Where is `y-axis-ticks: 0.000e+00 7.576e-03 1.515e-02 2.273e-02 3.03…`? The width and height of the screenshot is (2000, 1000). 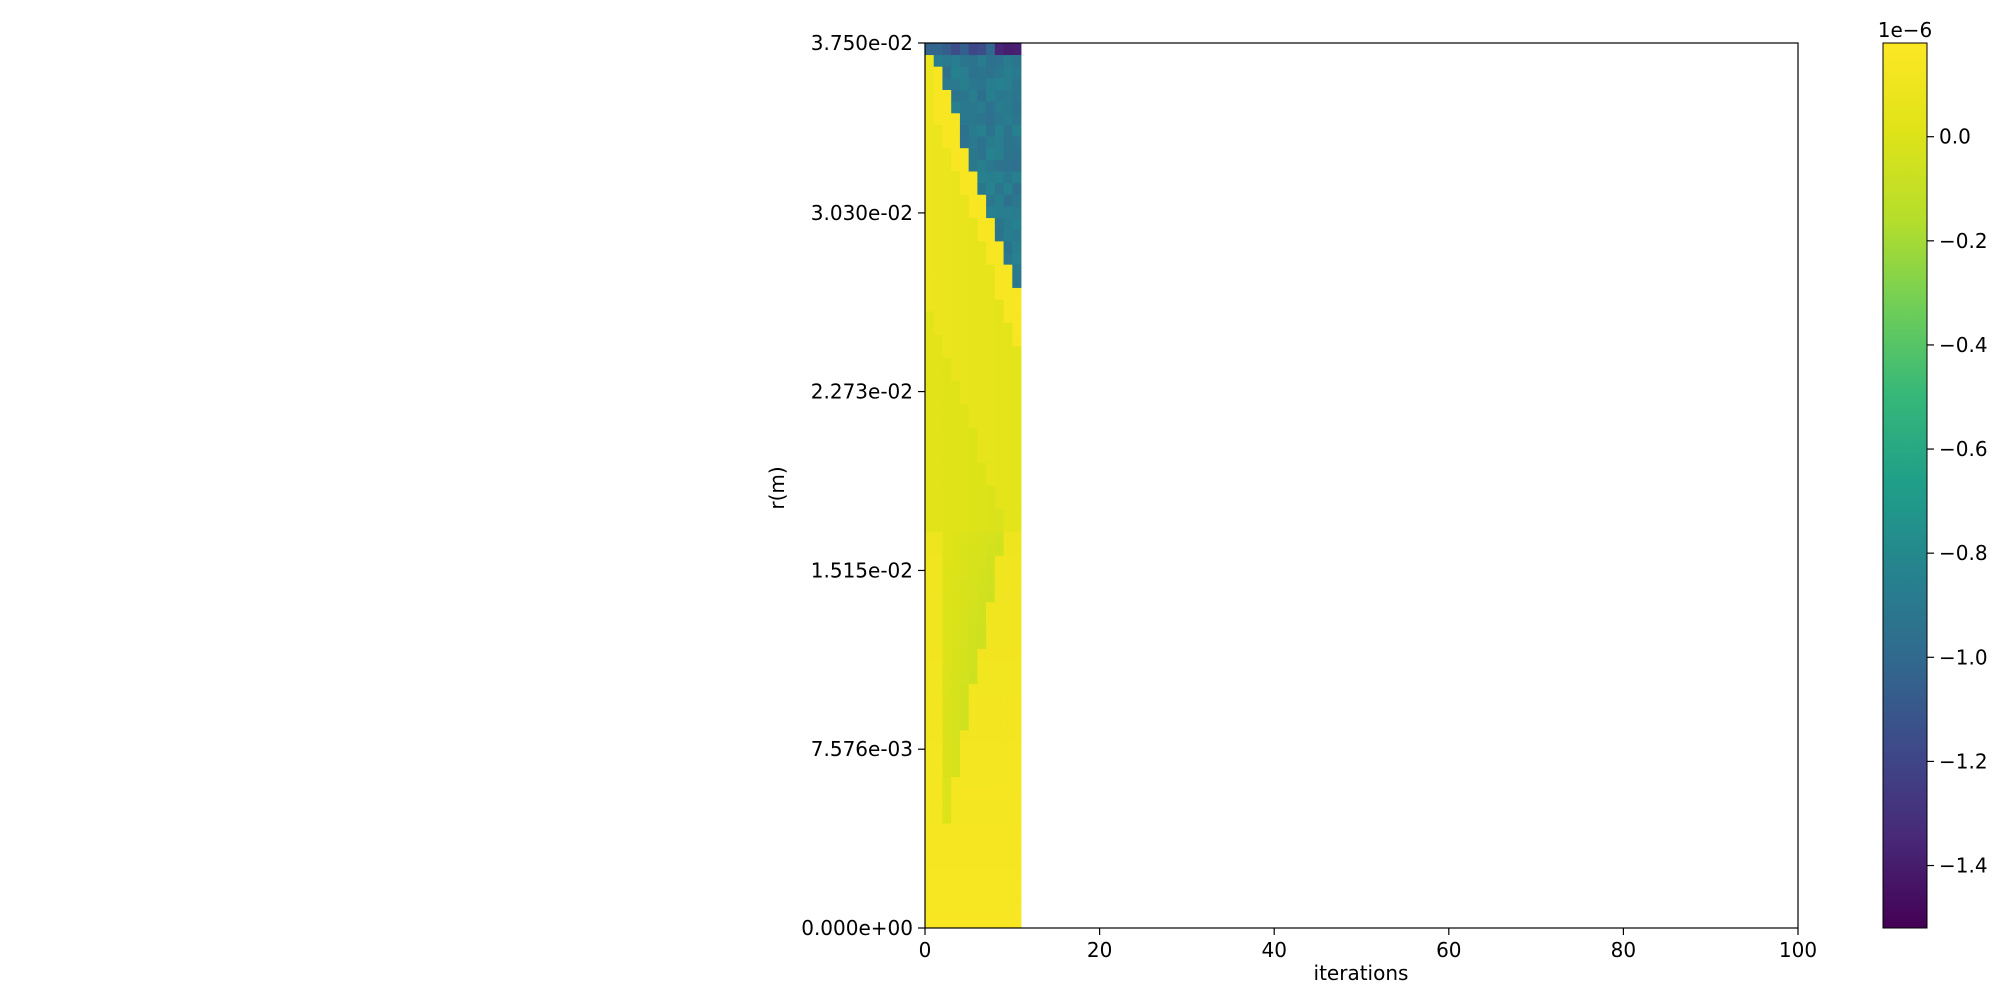 y-axis-ticks: 0.000e+00 7.576e-03 1.515e-02 2.273e-02 3.03… is located at coordinates (863, 485).